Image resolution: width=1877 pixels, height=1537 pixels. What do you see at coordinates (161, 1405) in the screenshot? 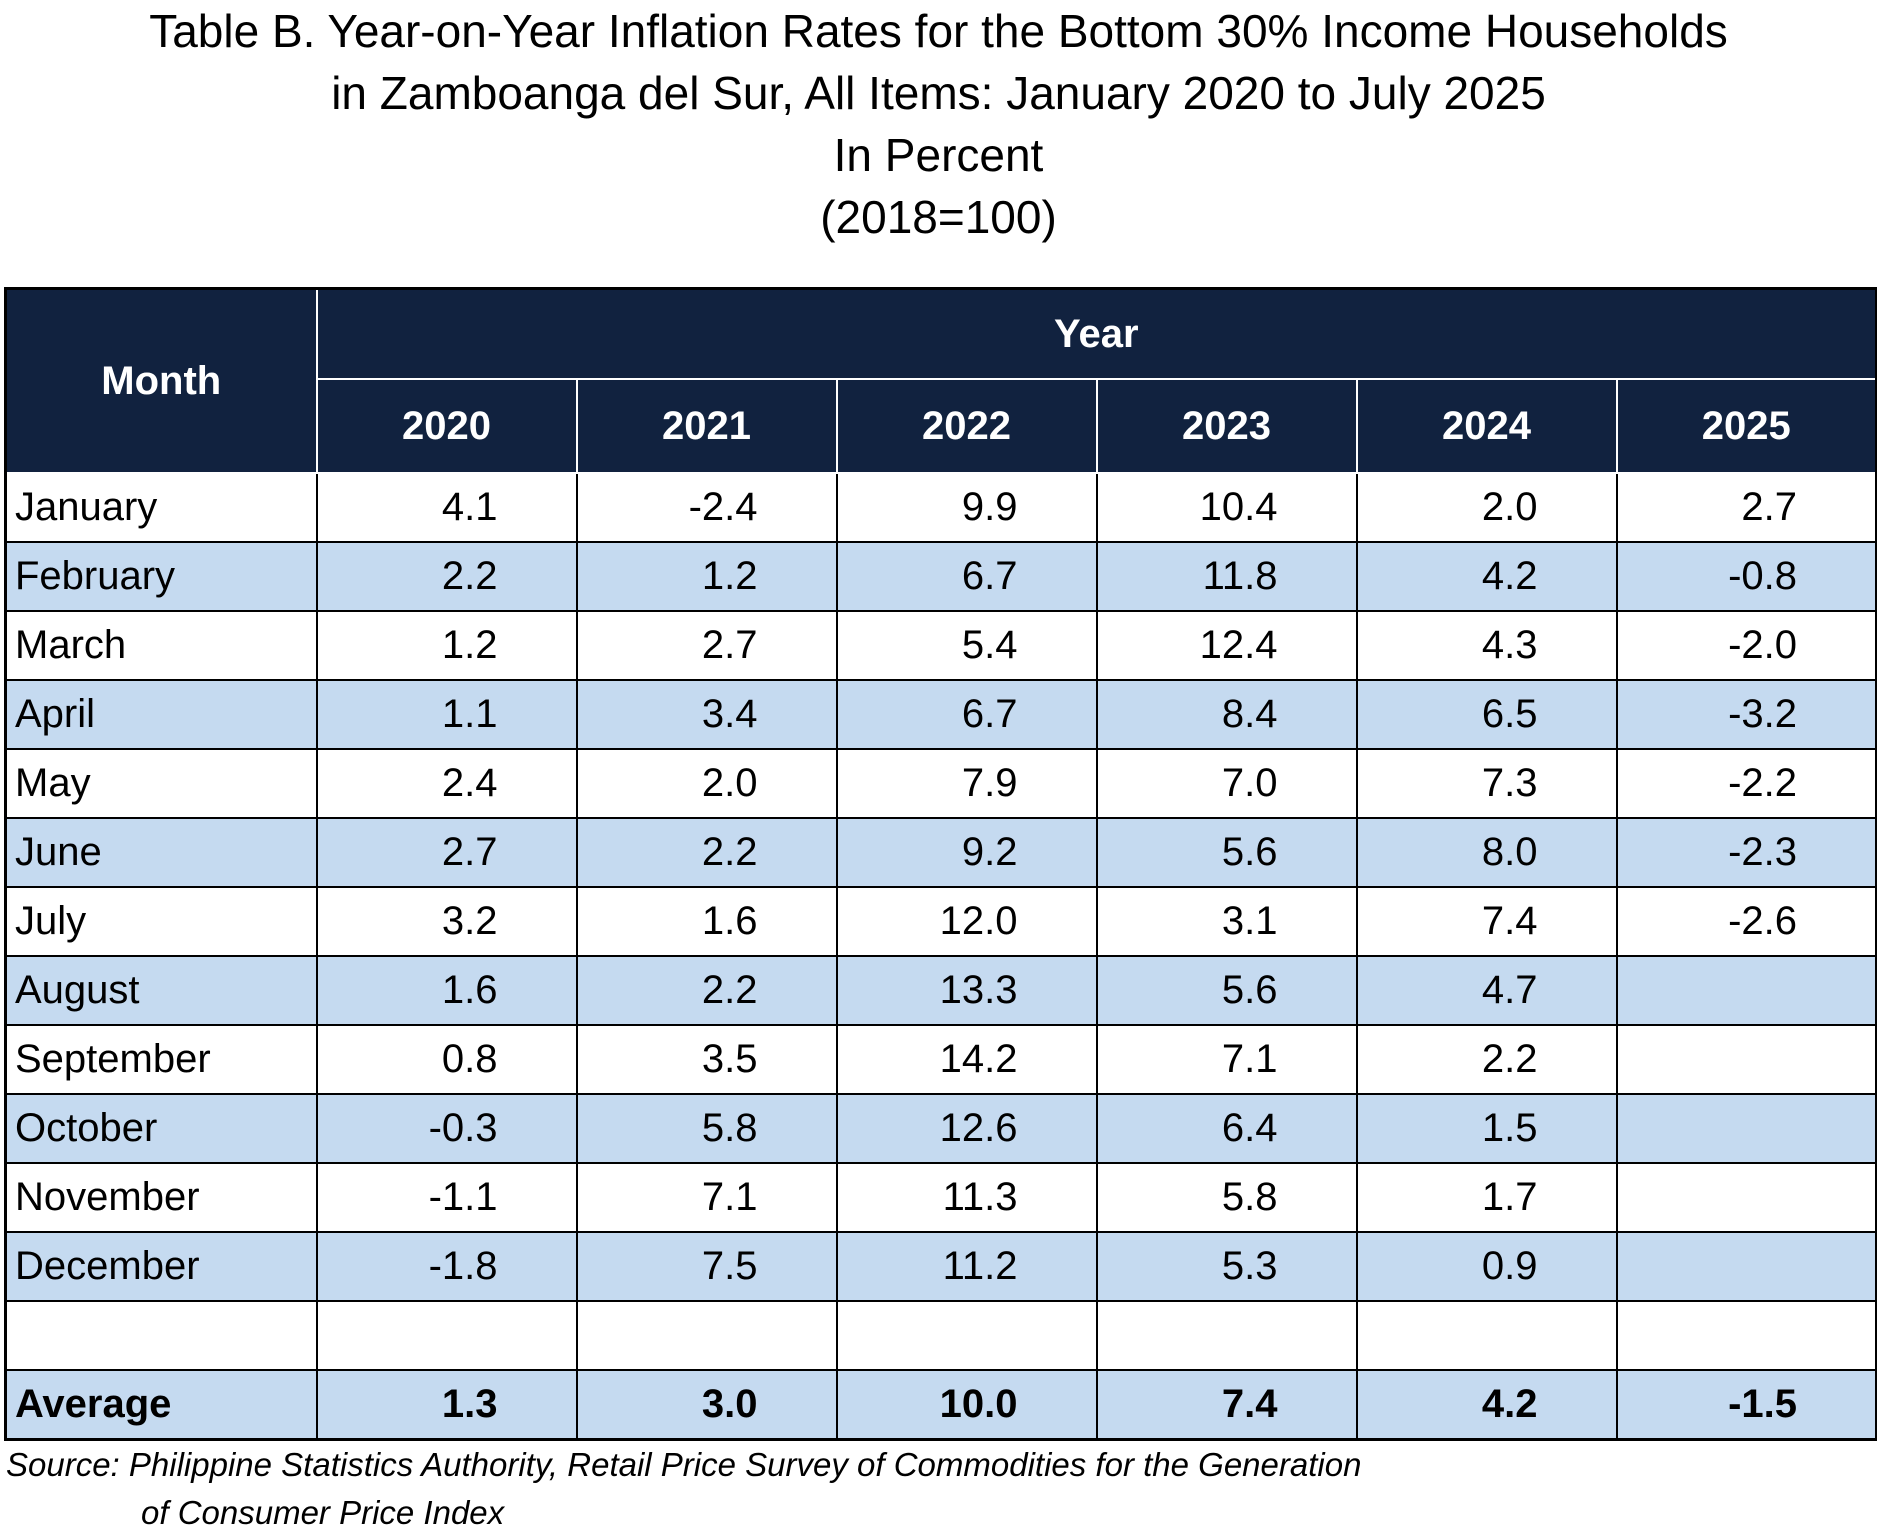
I see `average-label: Average` at bounding box center [161, 1405].